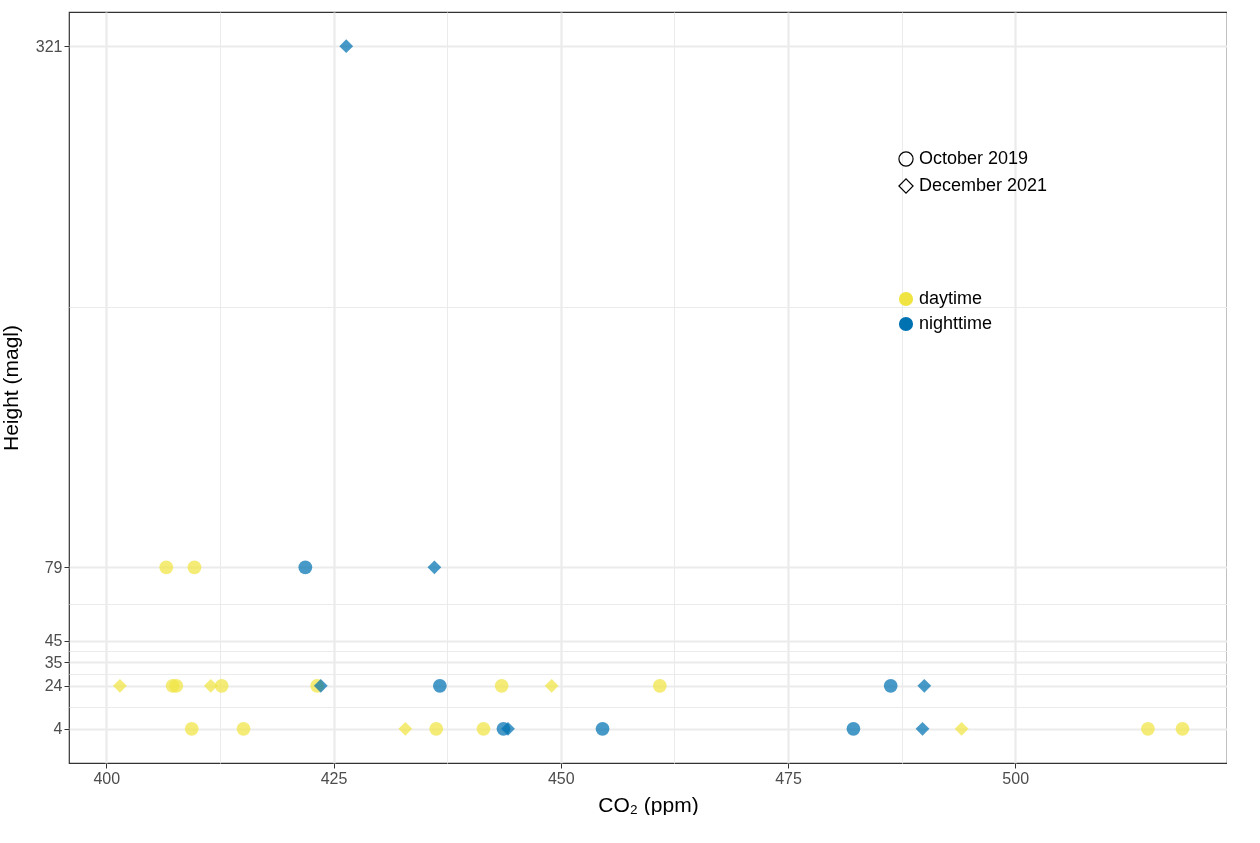  Describe the element at coordinates (956, 323) in the screenshot. I see `legend-label: nighttime` at that location.